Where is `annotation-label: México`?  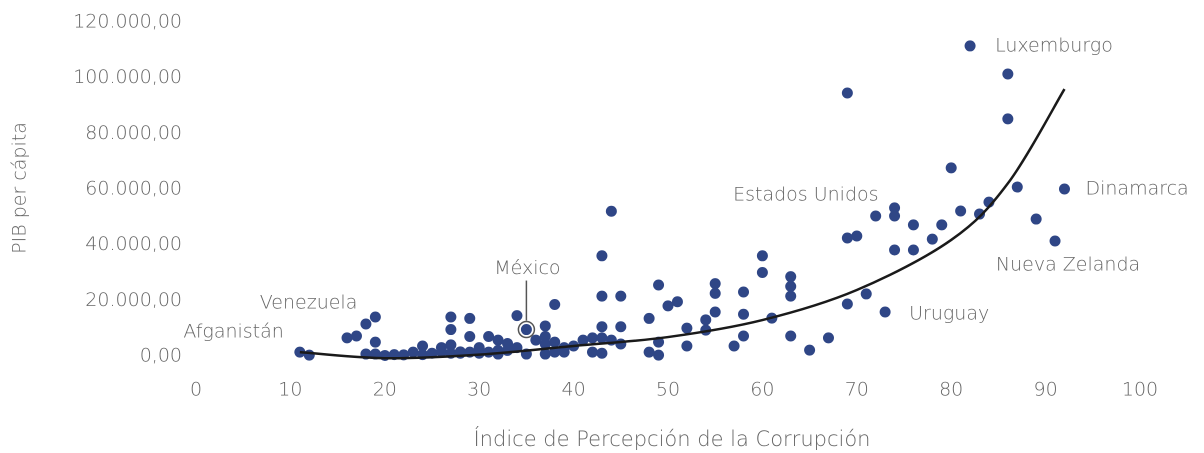 annotation-label: México is located at coordinates (527, 268).